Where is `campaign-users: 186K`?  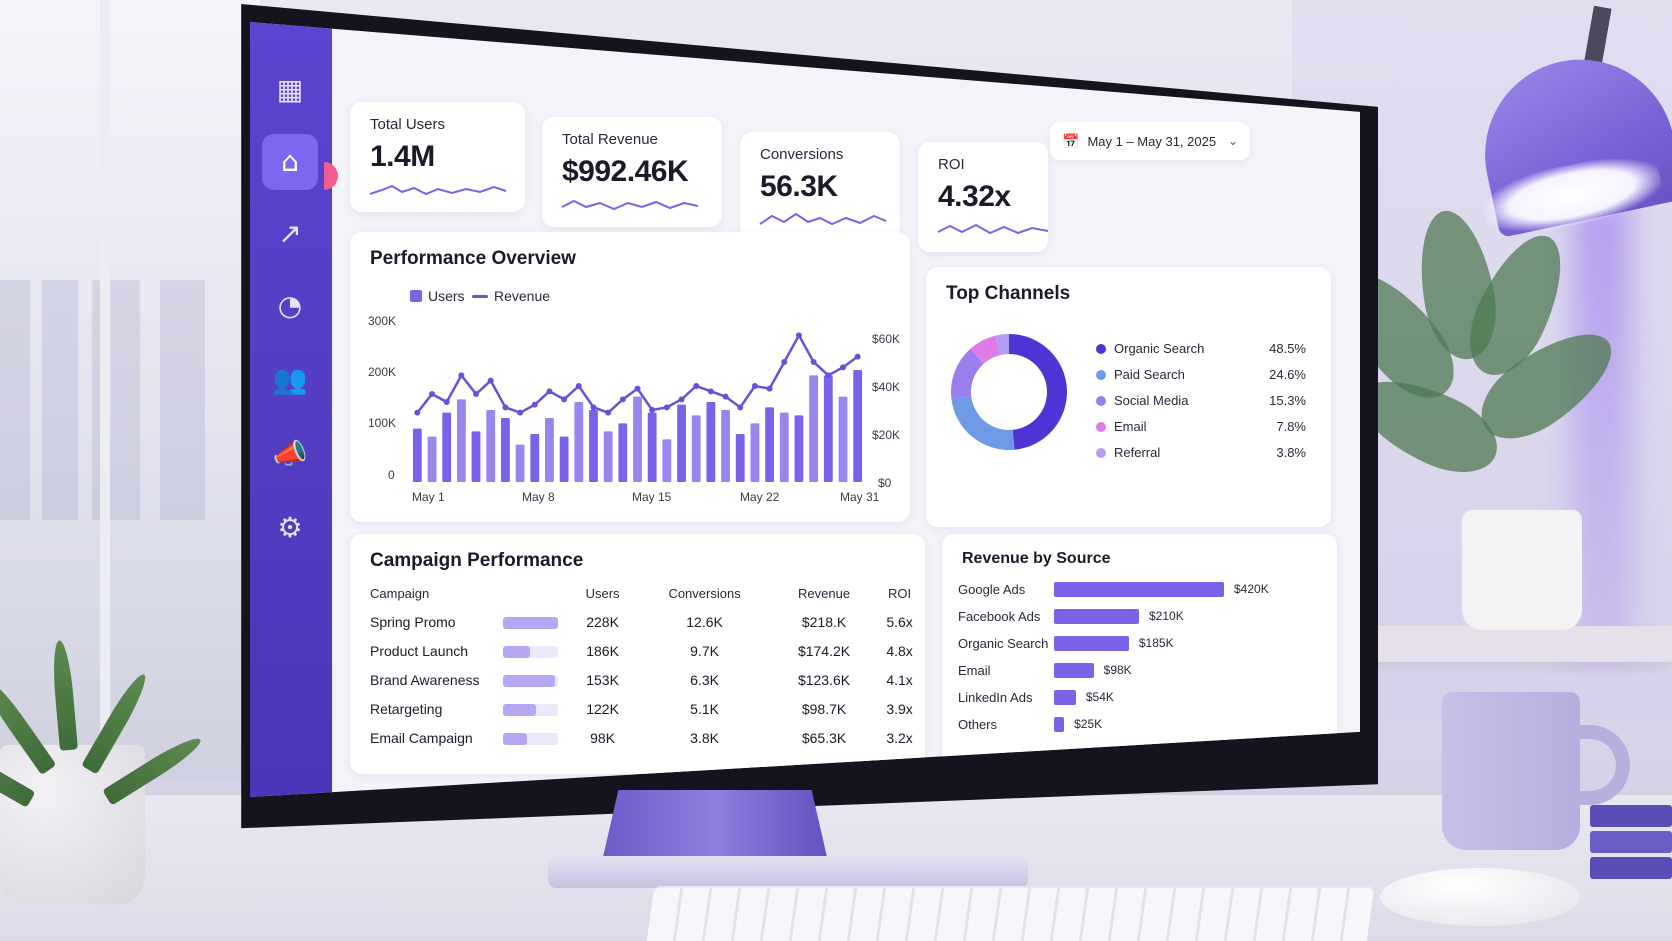
campaign-users: 186K is located at coordinates (602, 650).